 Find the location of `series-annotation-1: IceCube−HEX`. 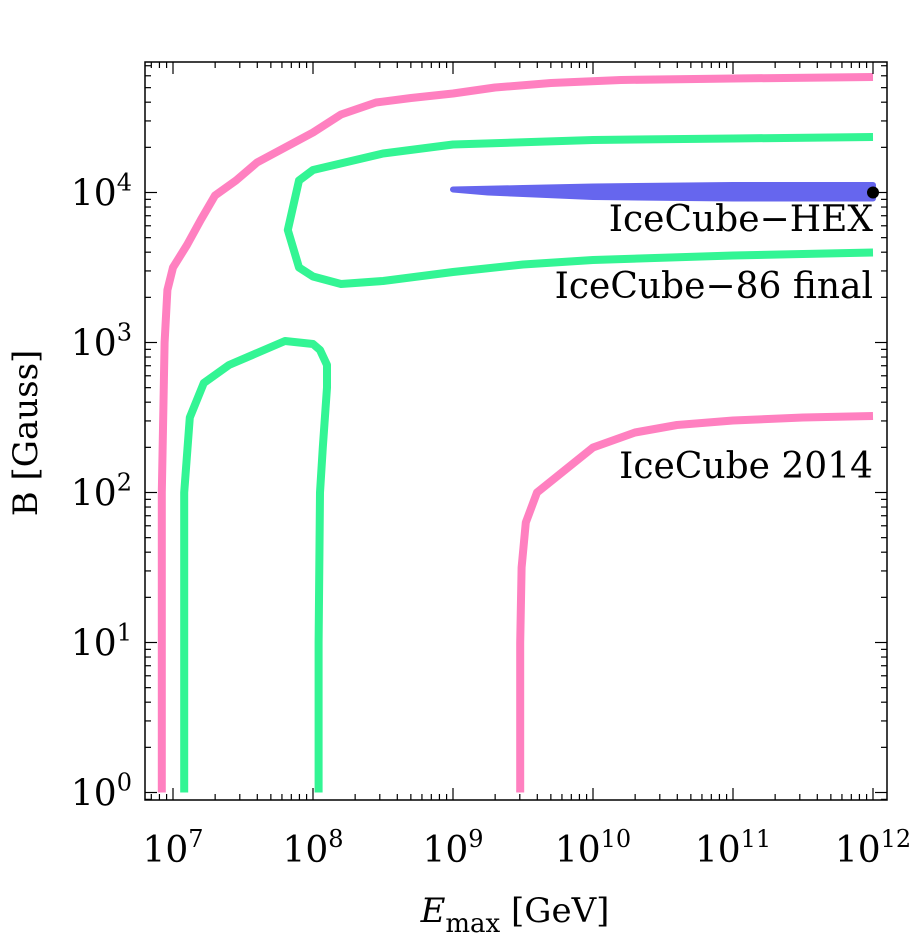

series-annotation-1: IceCube−HEX is located at coordinates (741, 219).